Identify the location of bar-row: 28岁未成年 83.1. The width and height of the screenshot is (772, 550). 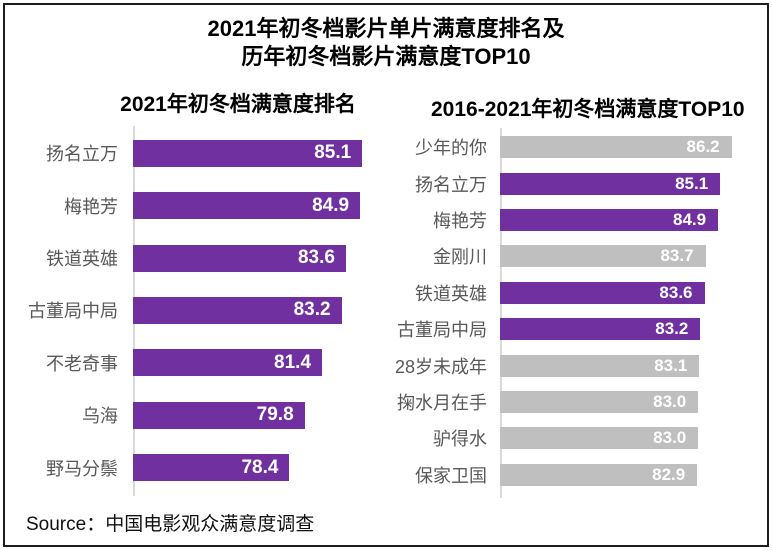
(567, 365).